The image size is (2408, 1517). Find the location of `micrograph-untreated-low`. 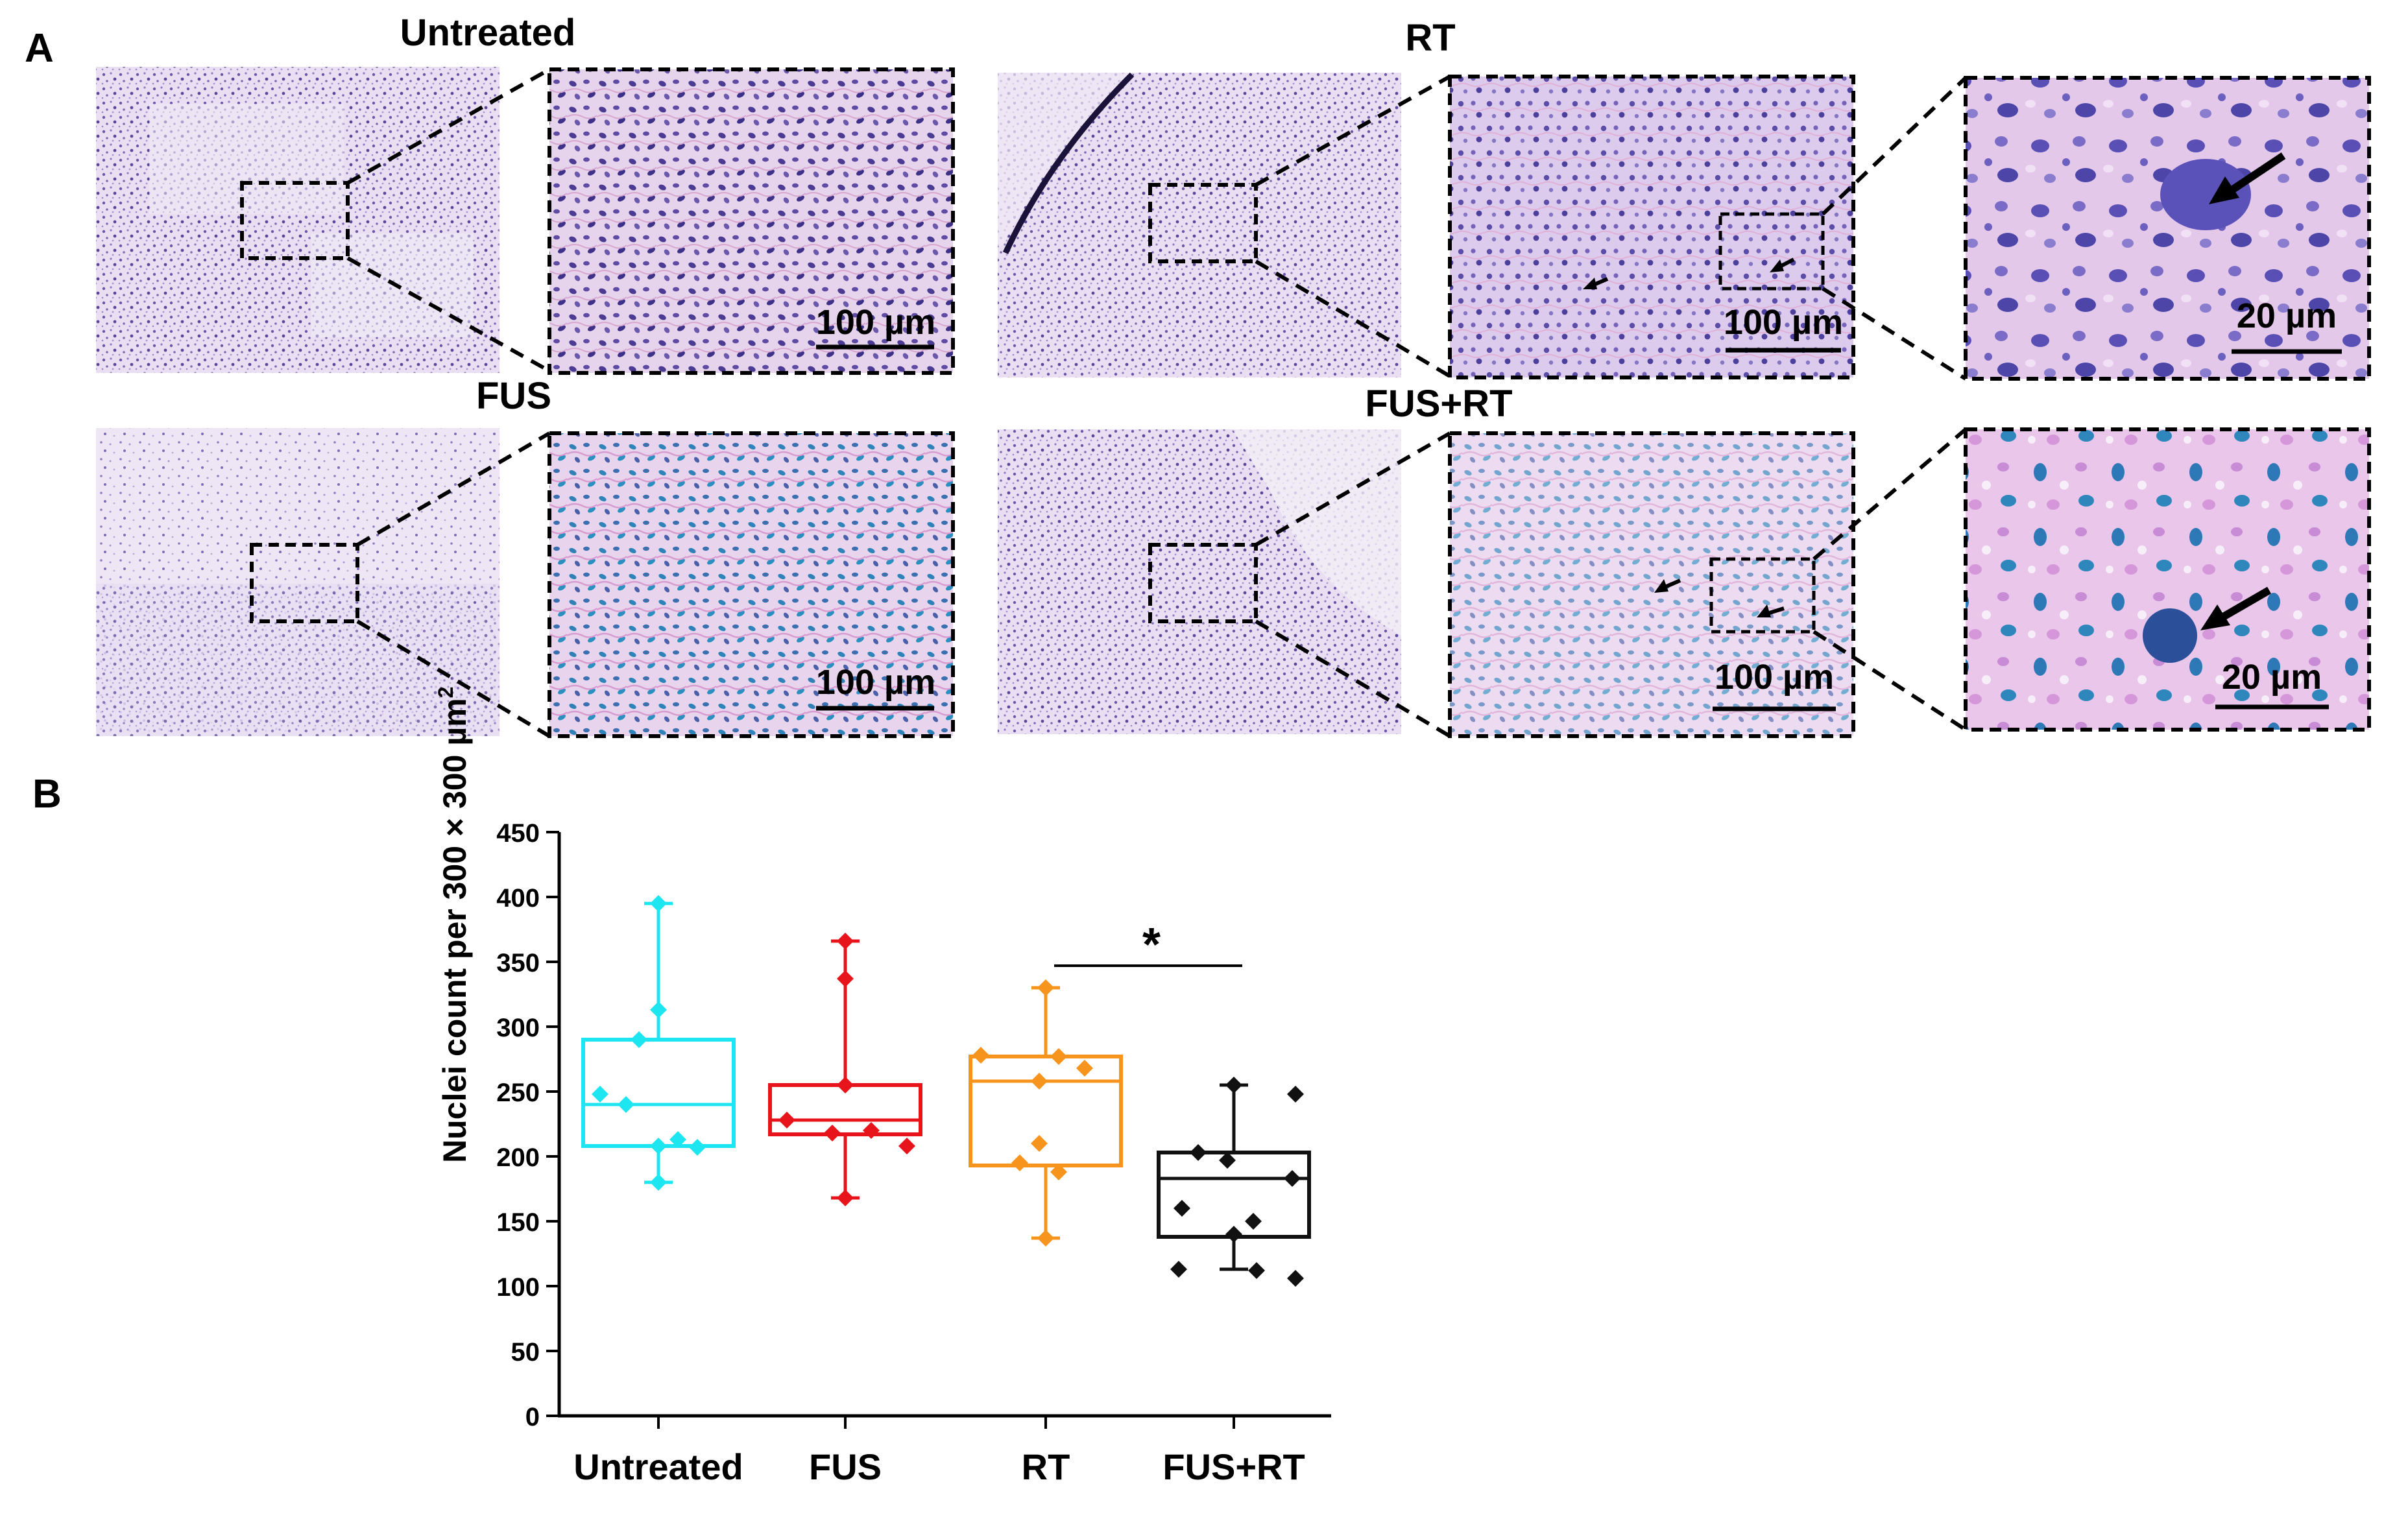

micrograph-untreated-low is located at coordinates (298, 220).